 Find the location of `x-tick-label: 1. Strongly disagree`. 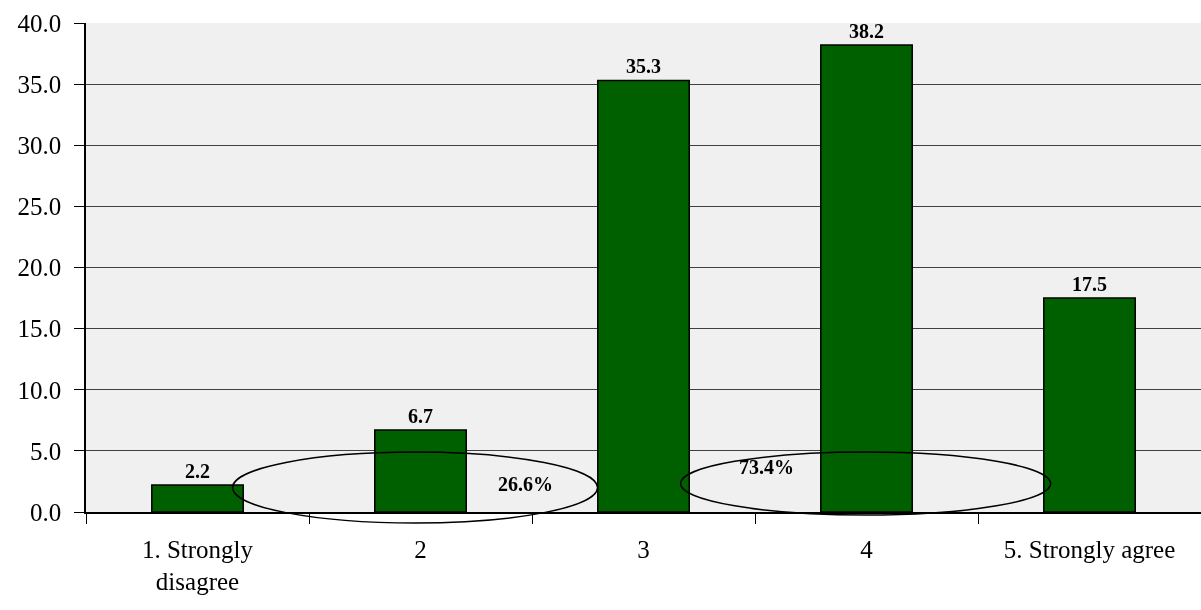

x-tick-label: 1. Strongly disagree is located at coordinates (197, 565).